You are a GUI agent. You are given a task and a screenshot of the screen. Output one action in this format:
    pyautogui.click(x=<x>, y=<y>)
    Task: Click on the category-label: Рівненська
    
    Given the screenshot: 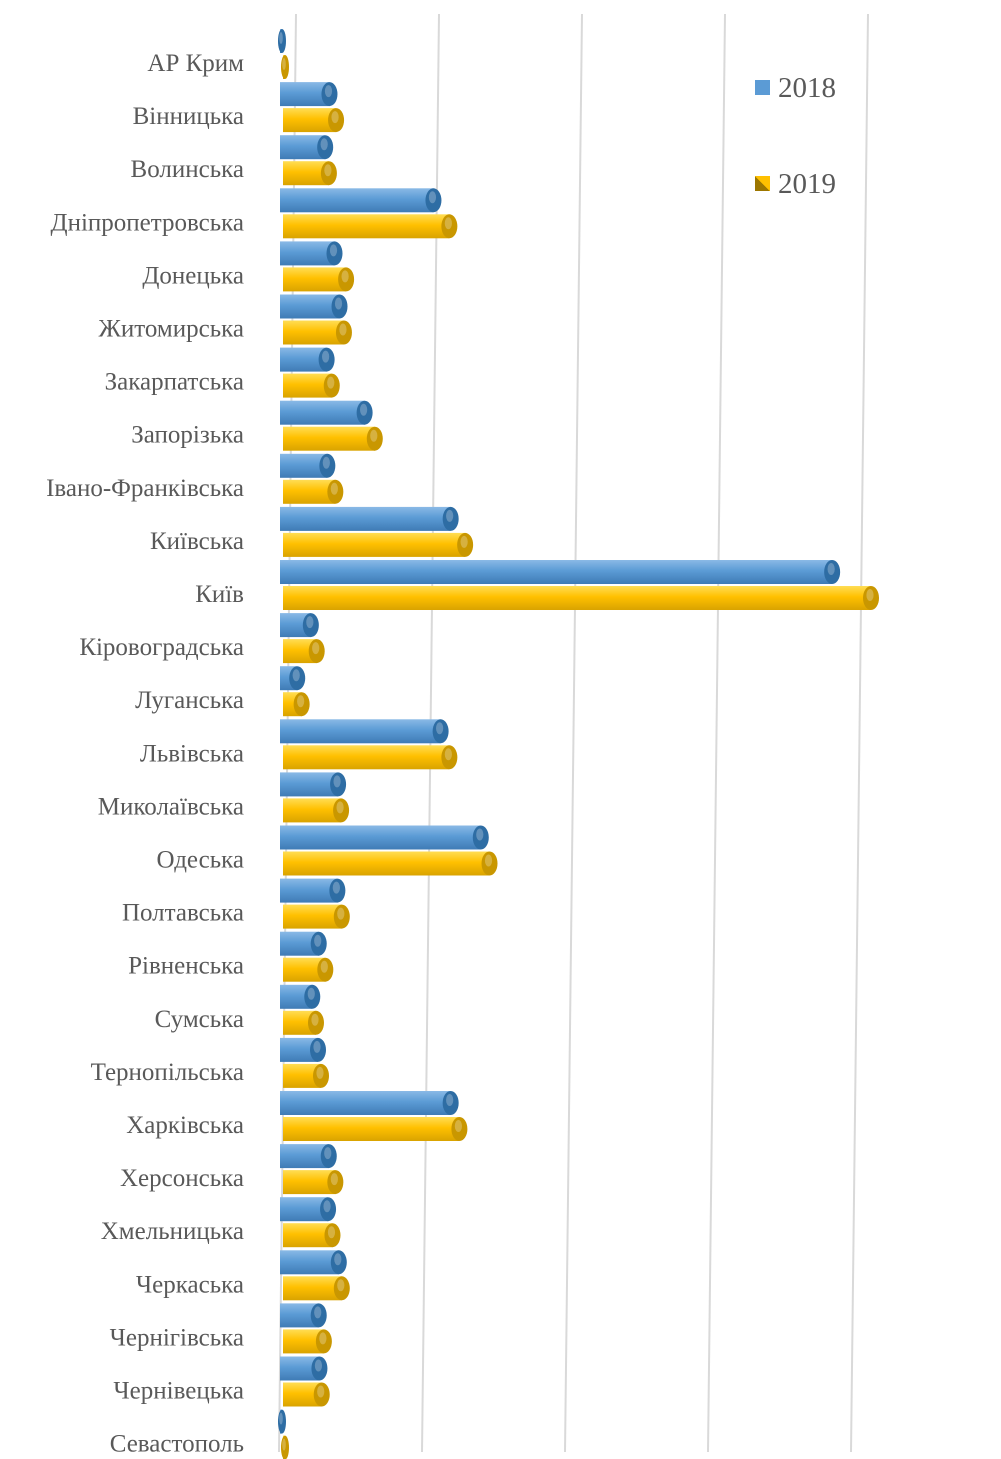 What is the action you would take?
    pyautogui.click(x=186, y=966)
    